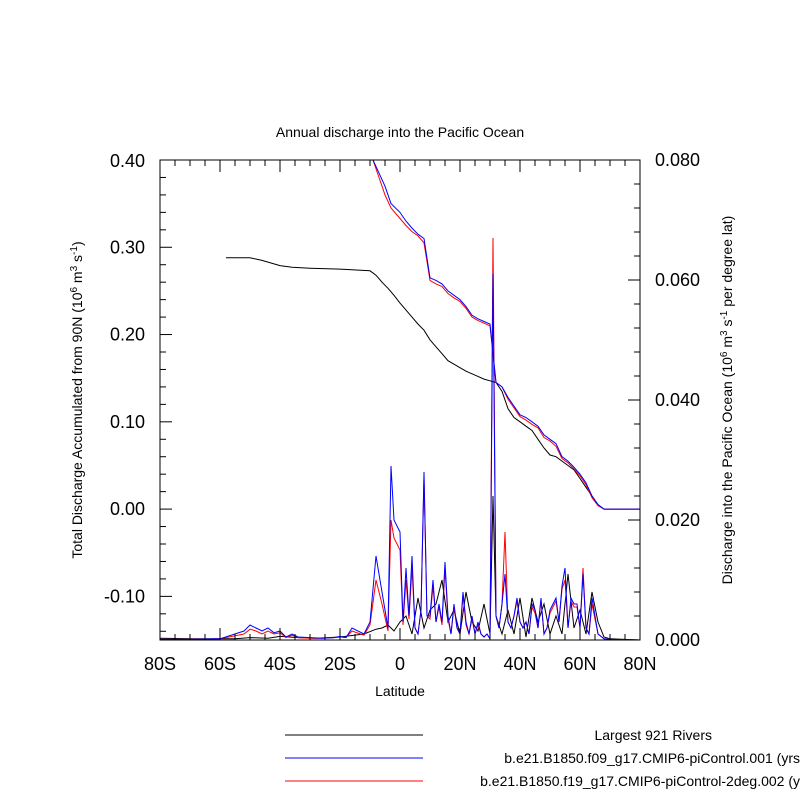  Describe the element at coordinates (727, 263) in the screenshot. I see `axis-label-part: per degree lat)` at that location.